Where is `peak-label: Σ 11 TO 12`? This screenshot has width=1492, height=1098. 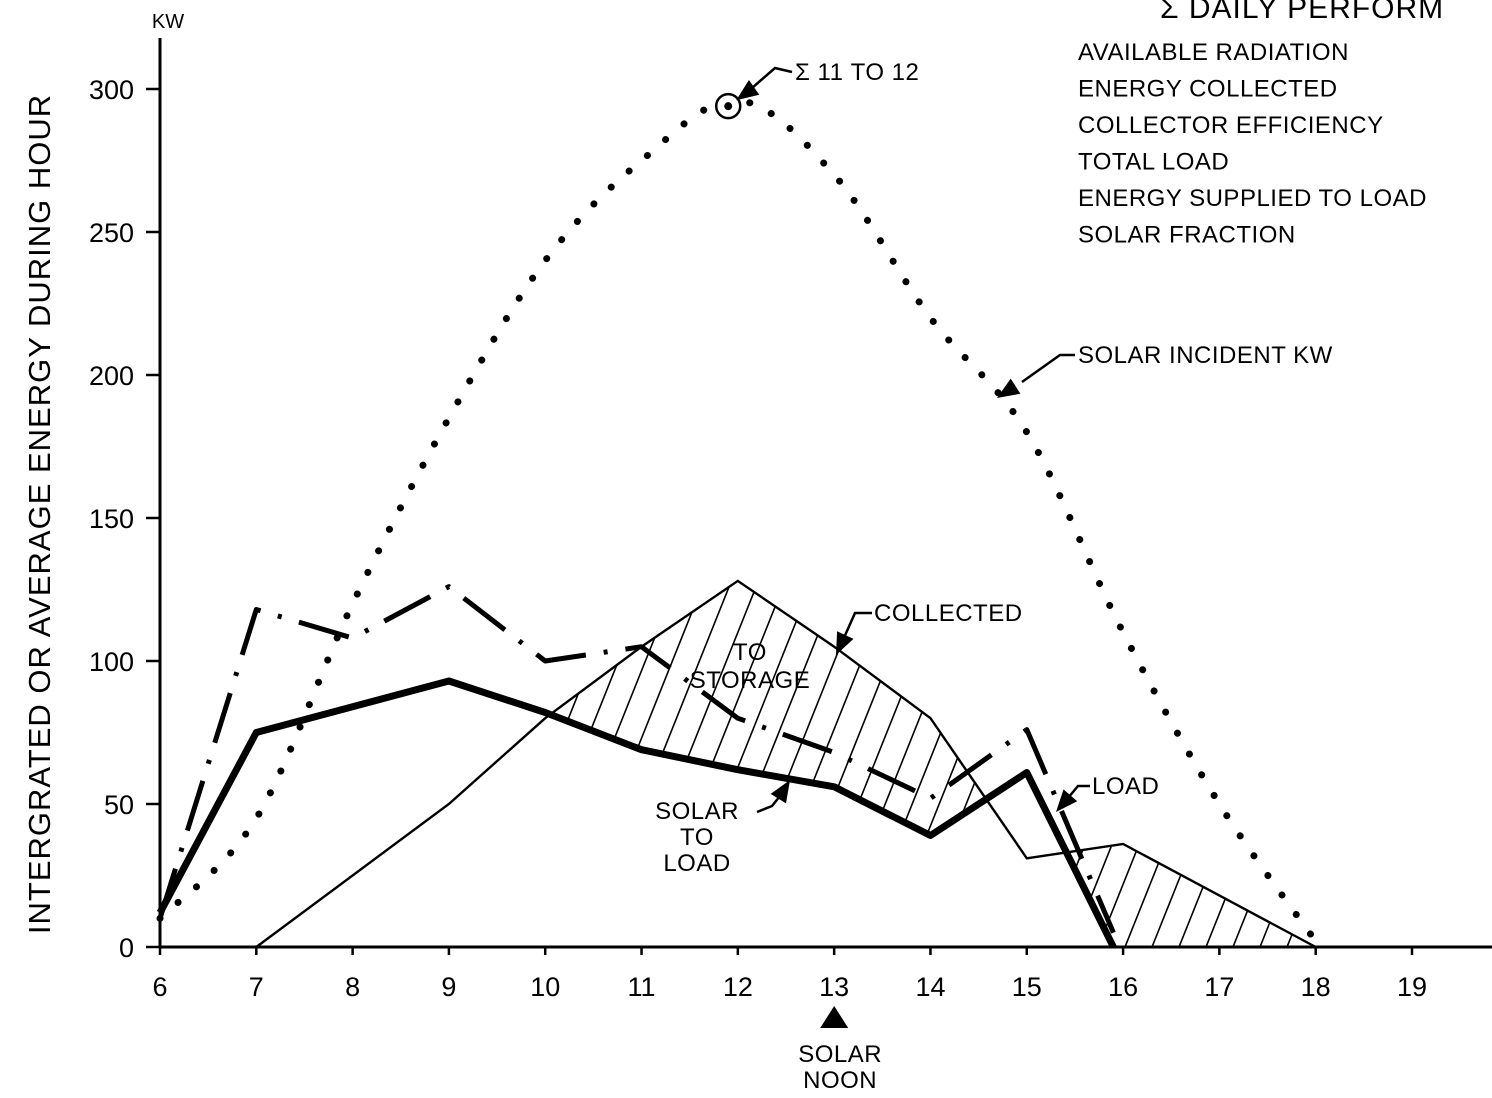 peak-label: Σ 11 TO 12 is located at coordinates (857, 72).